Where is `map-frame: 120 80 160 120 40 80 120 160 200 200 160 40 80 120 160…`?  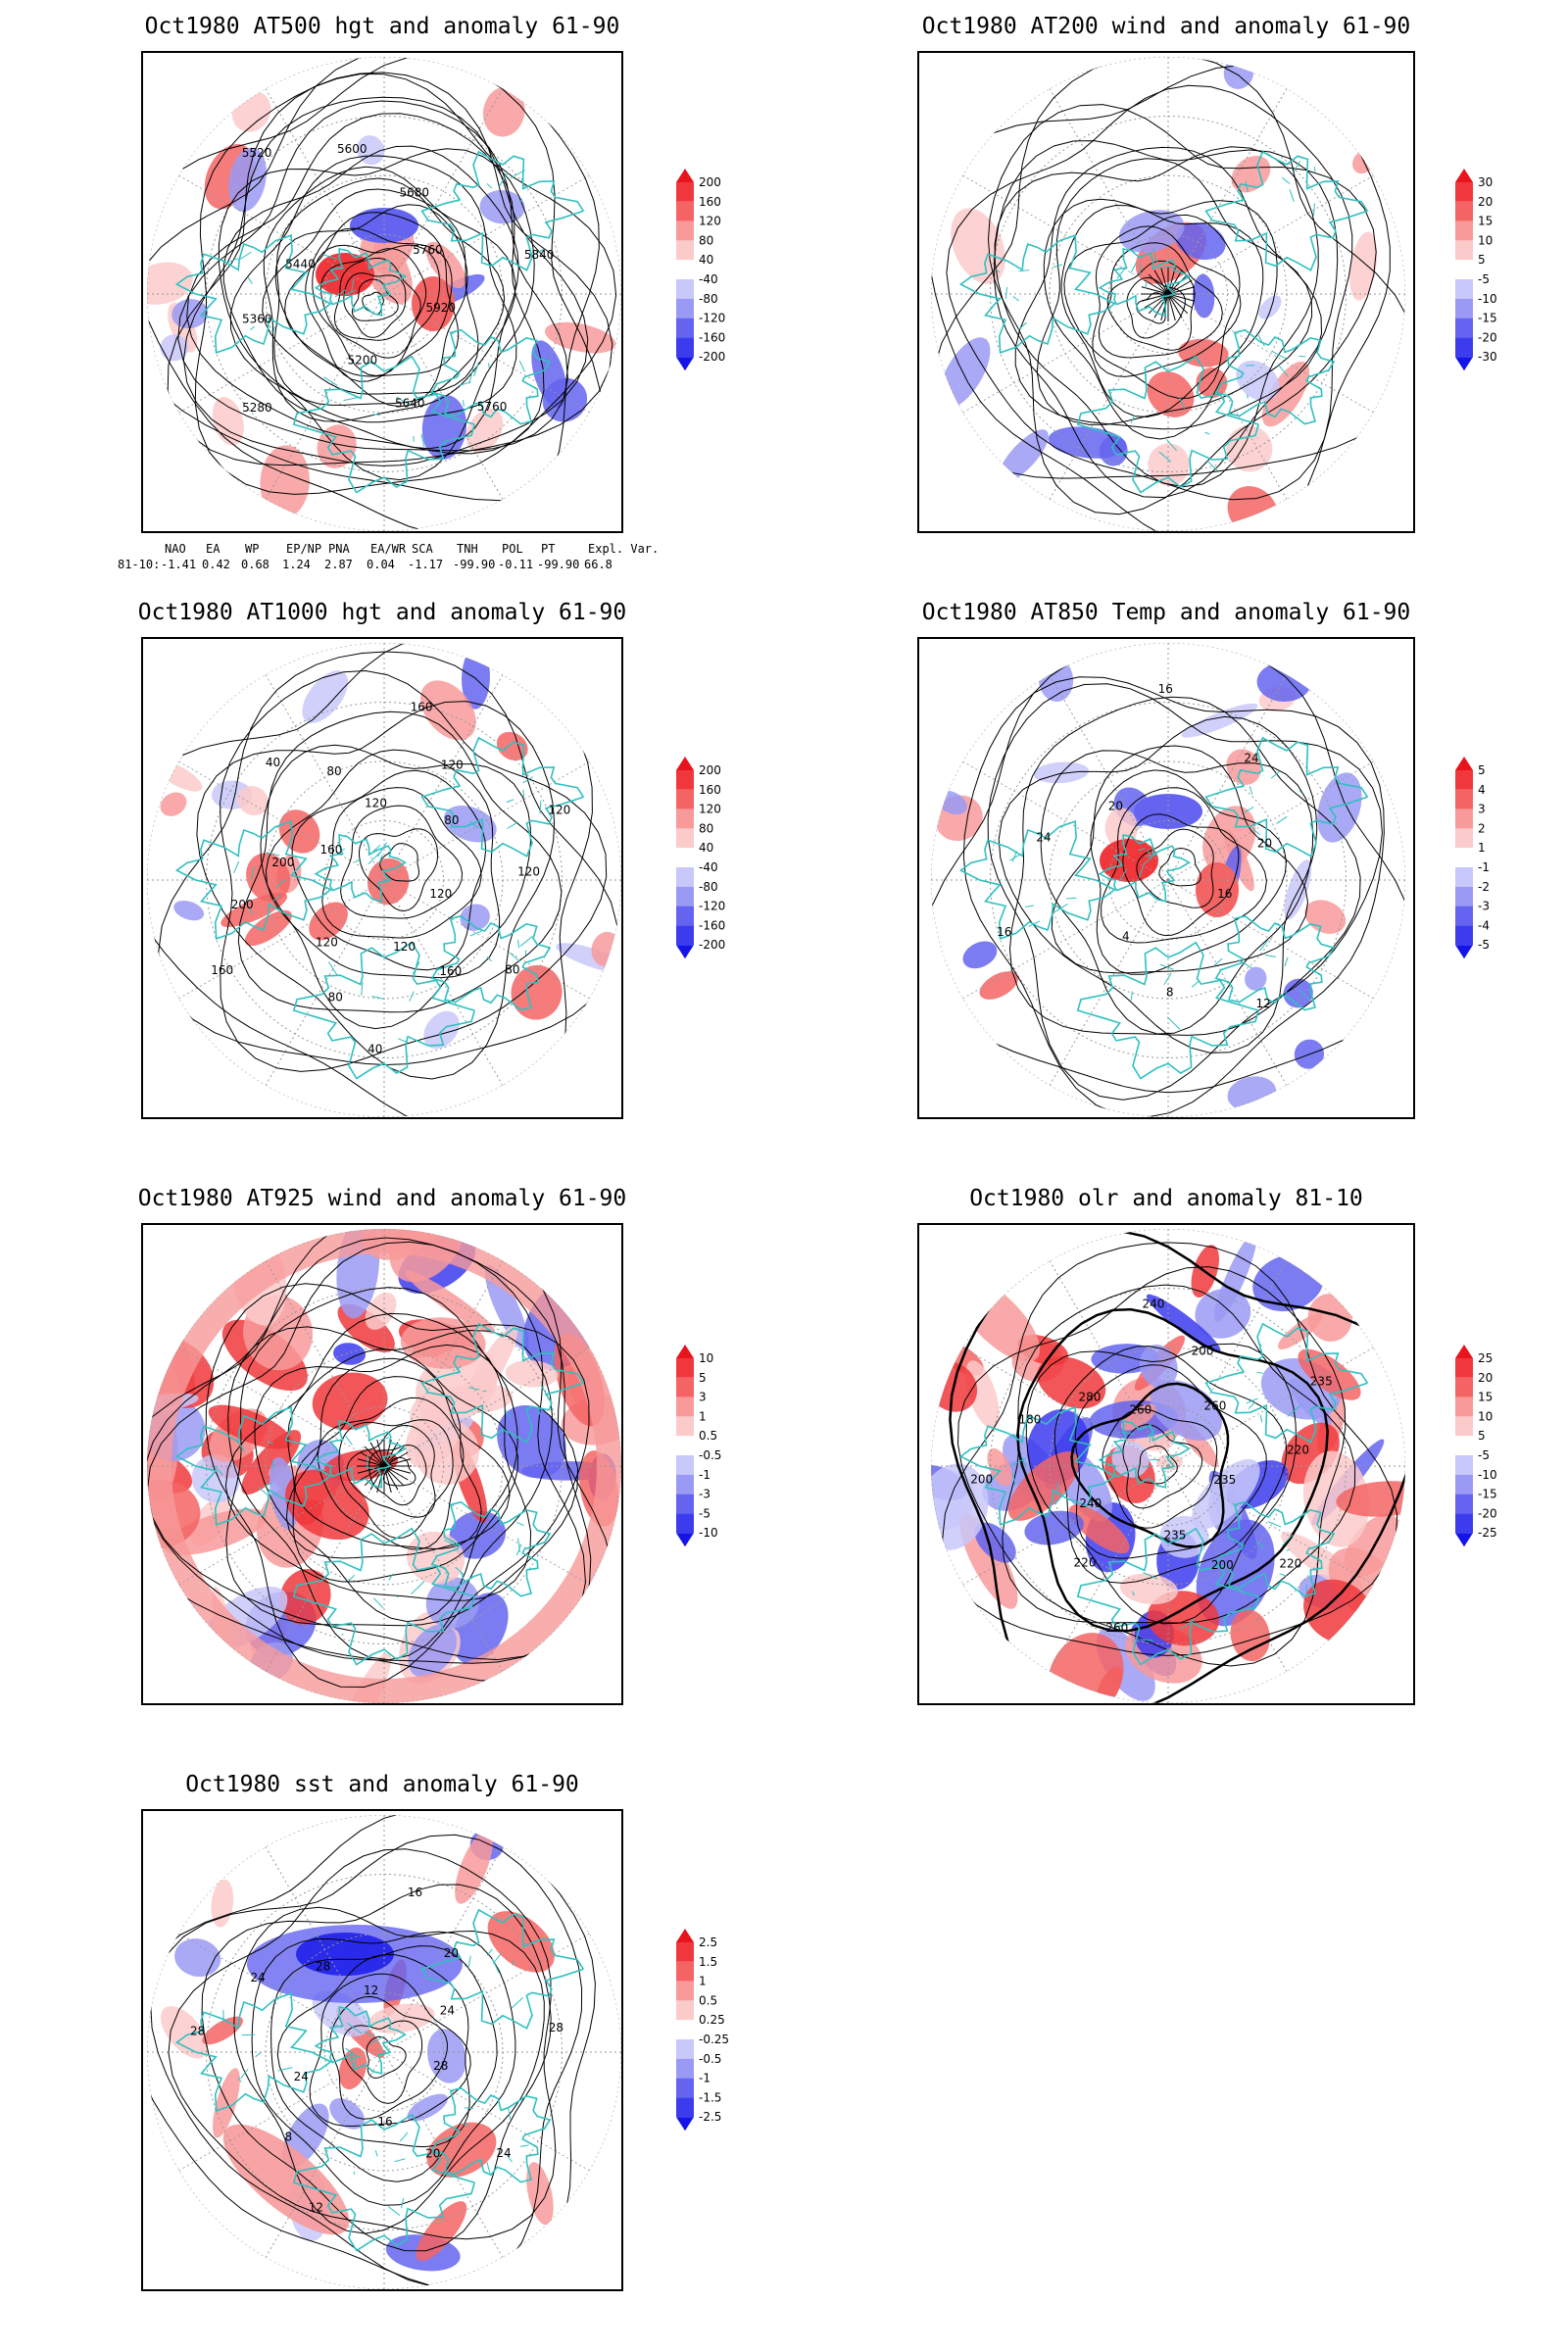
map-frame: 120 80 160 120 40 80 120 160 200 200 160 40 80 120 160… is located at coordinates (382, 878).